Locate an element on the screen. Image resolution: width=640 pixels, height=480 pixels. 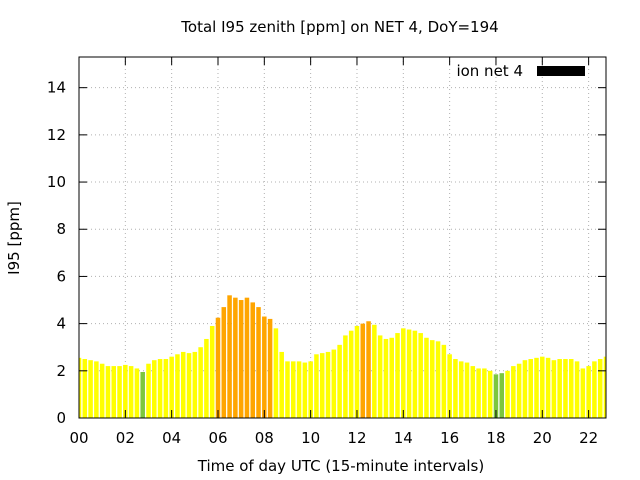
y-tick-label: 14 is located at coordinates (56, 88).